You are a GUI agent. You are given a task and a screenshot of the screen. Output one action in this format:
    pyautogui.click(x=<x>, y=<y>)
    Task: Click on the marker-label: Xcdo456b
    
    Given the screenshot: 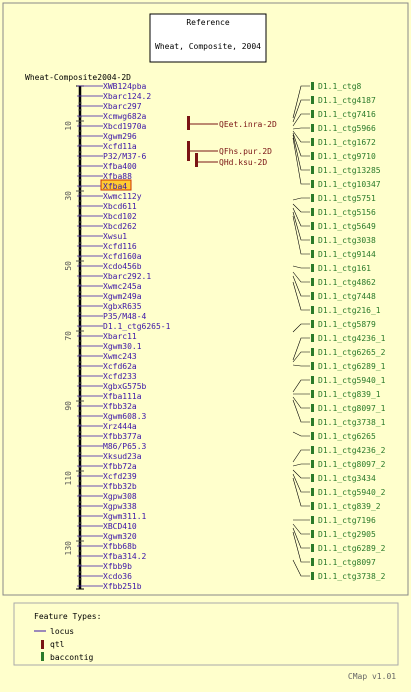 What is the action you would take?
    pyautogui.click(x=122, y=266)
    